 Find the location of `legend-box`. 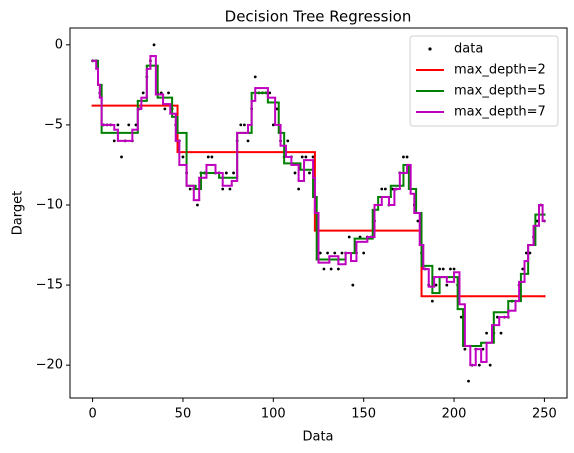

legend-box is located at coordinates (484, 81).